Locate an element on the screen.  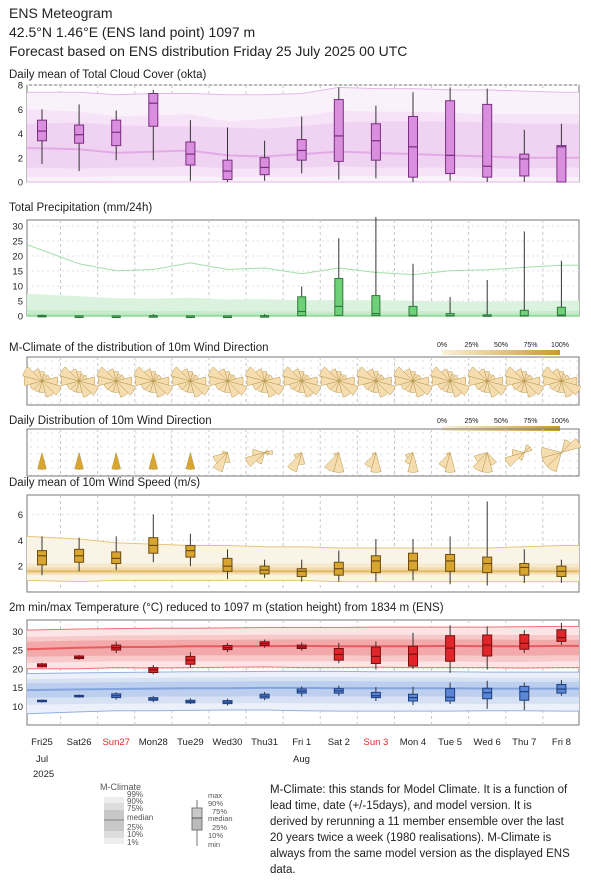
y-tick-label: 15 is located at coordinates (17, 272).